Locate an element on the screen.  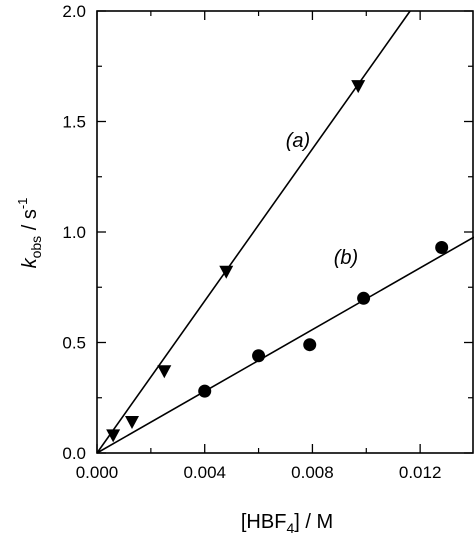
x-axis-title: [HBF4] / M is located at coordinates (287, 523).